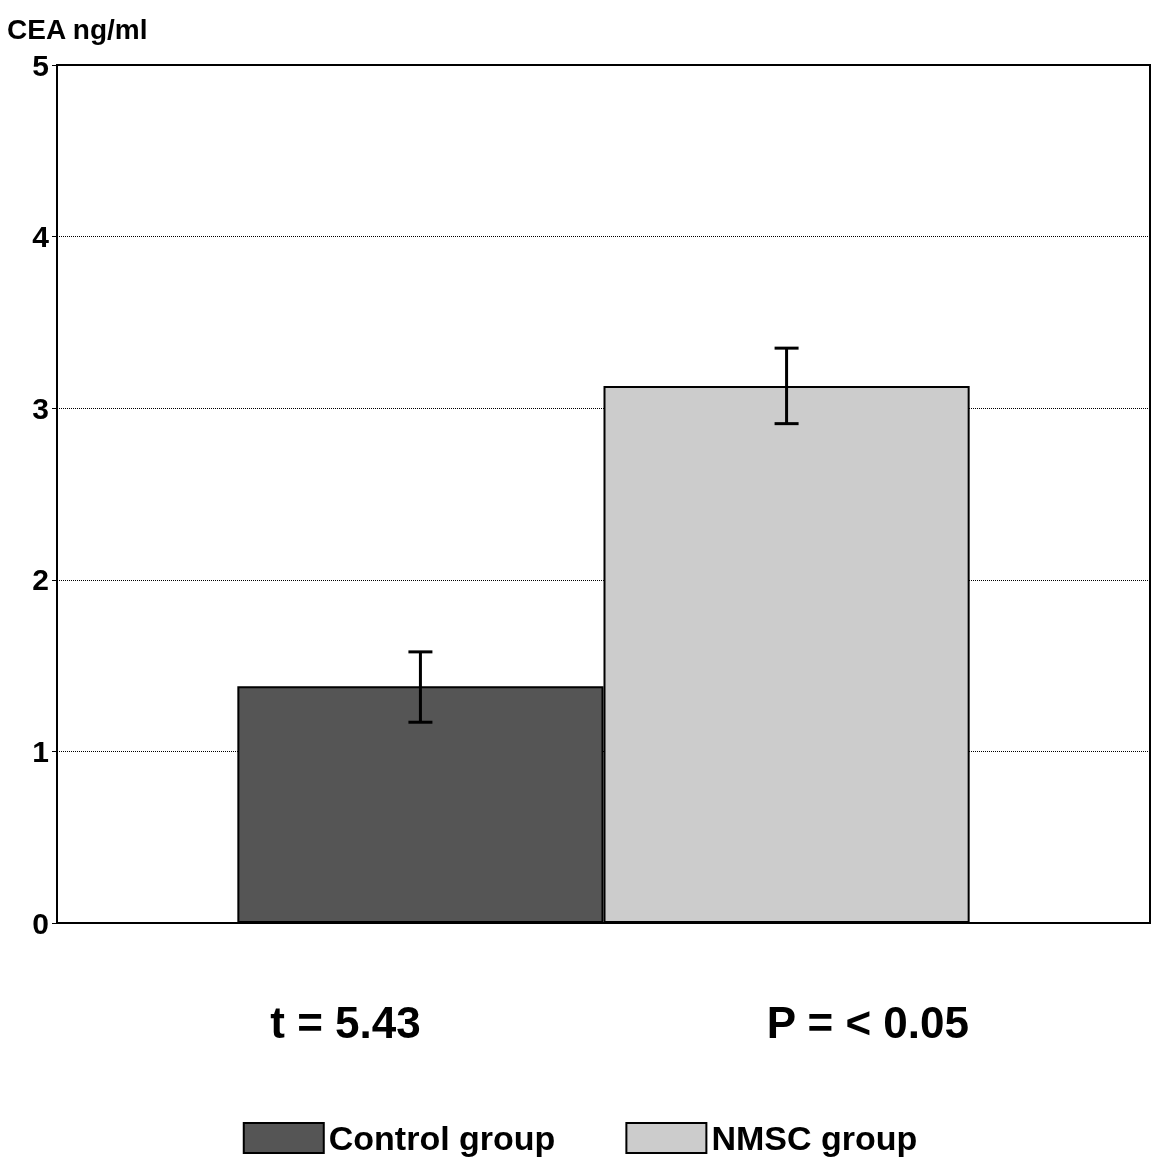 This screenshot has height=1168, width=1160. What do you see at coordinates (77, 29) in the screenshot?
I see `y-axis-title: CEA ng/ml` at bounding box center [77, 29].